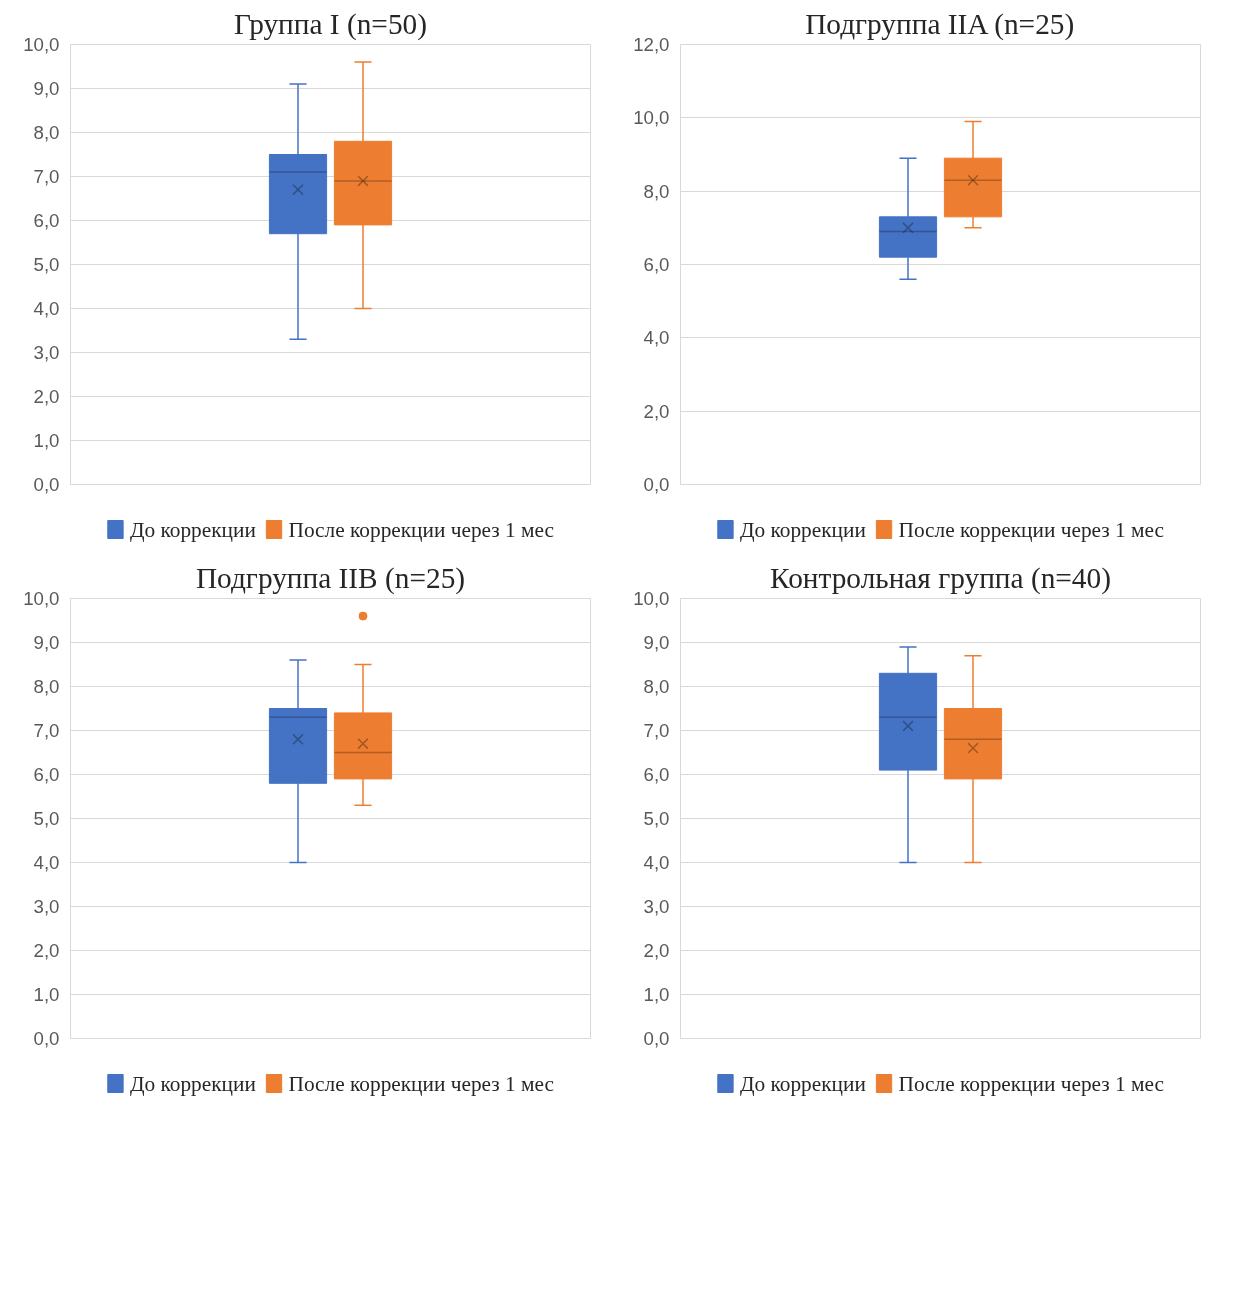 This screenshot has width=1245, height=1302. I want to click on chart-title: Контрольная группа (n=40), so click(940, 578).